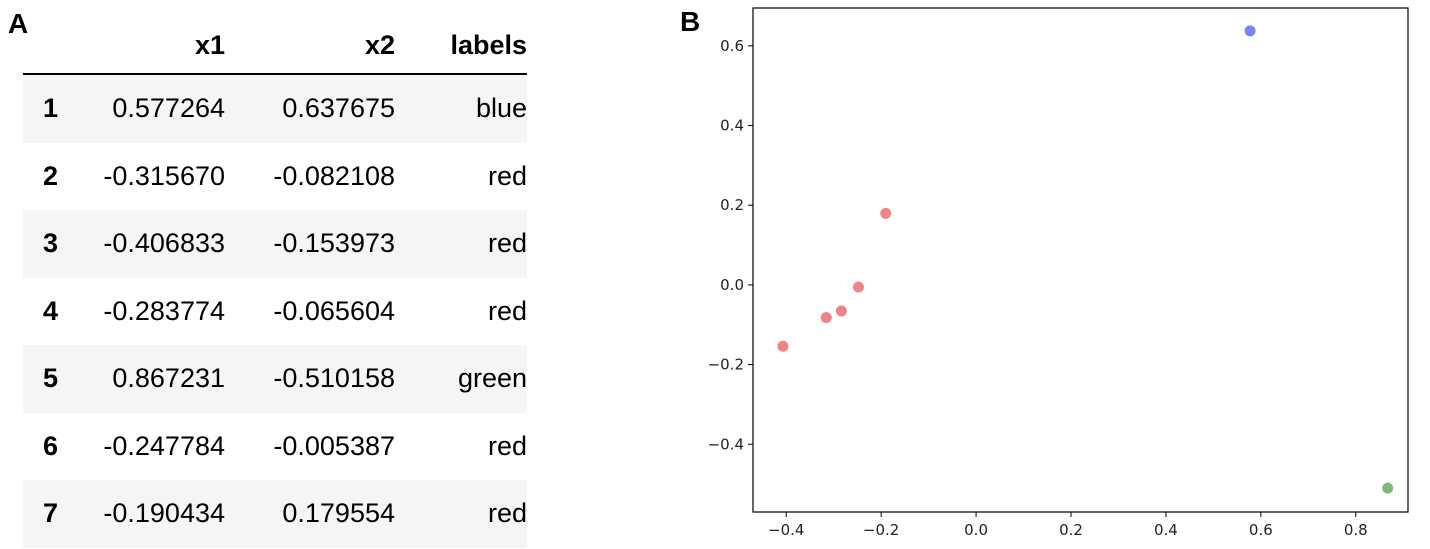 This screenshot has height=549, width=1430. I want to click on y-axis: −0.4 −0.2 0.0 0.2 0.4 0.6, so click(730, 245).